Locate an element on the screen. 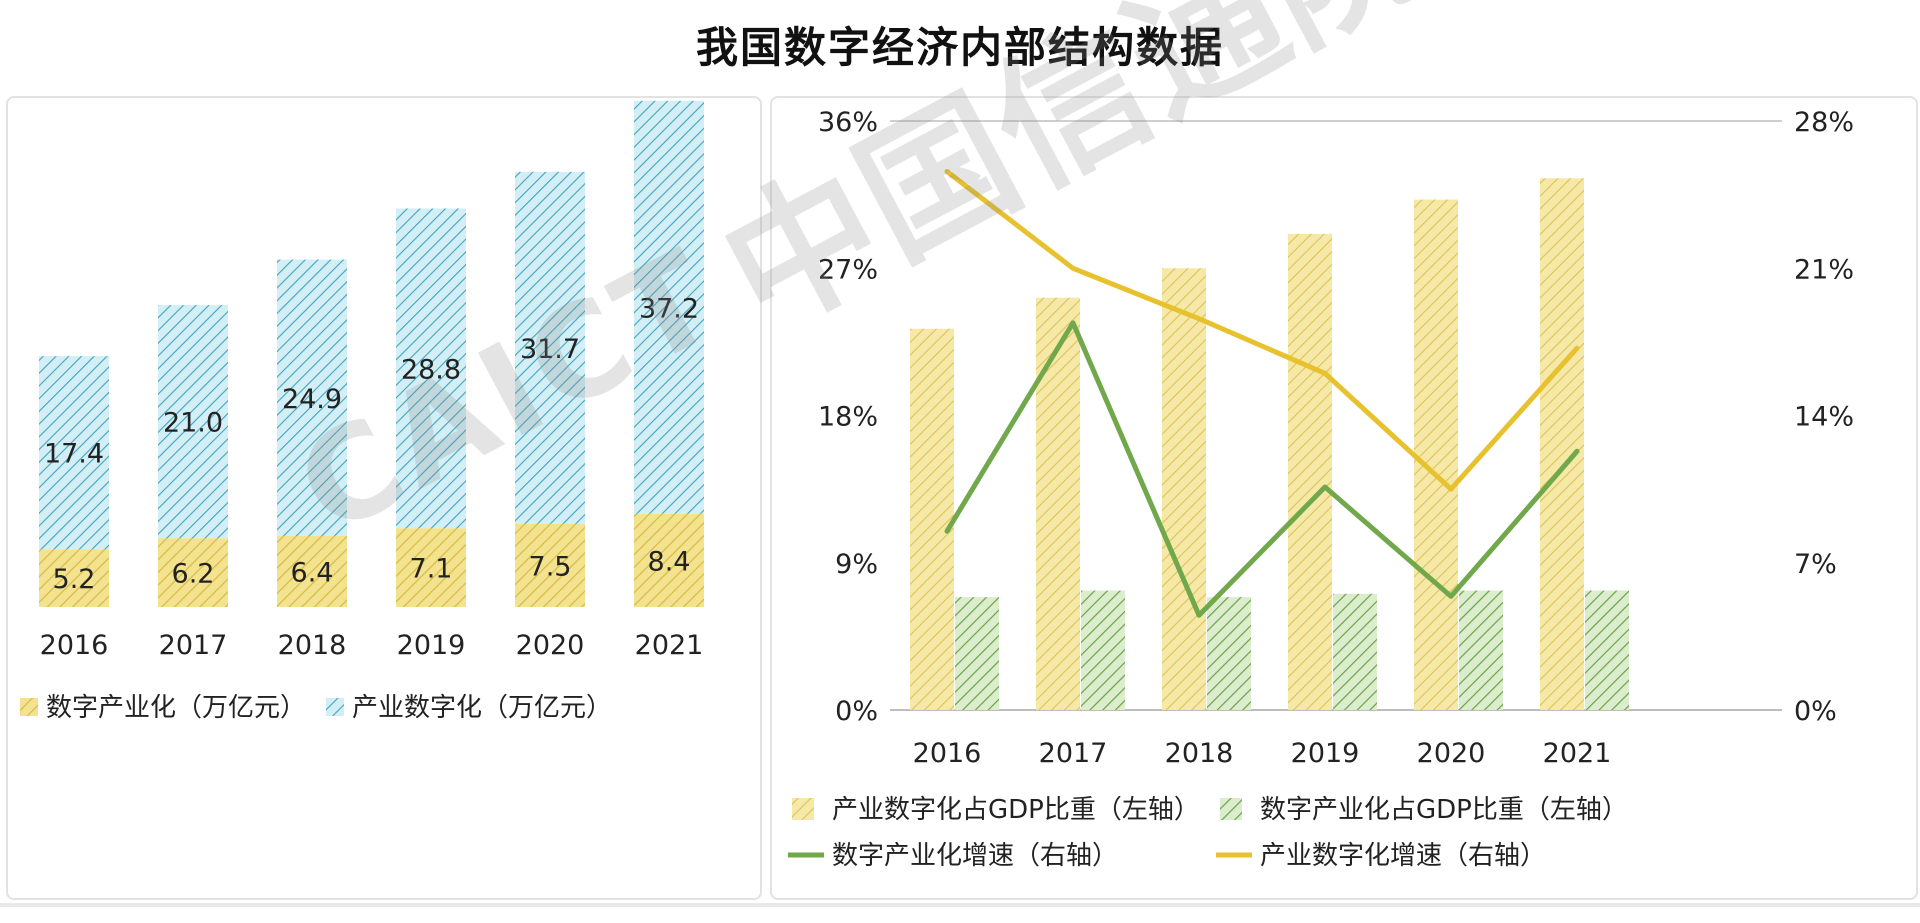  bar-industrial-digitalization-2018 is located at coordinates (312, 397).